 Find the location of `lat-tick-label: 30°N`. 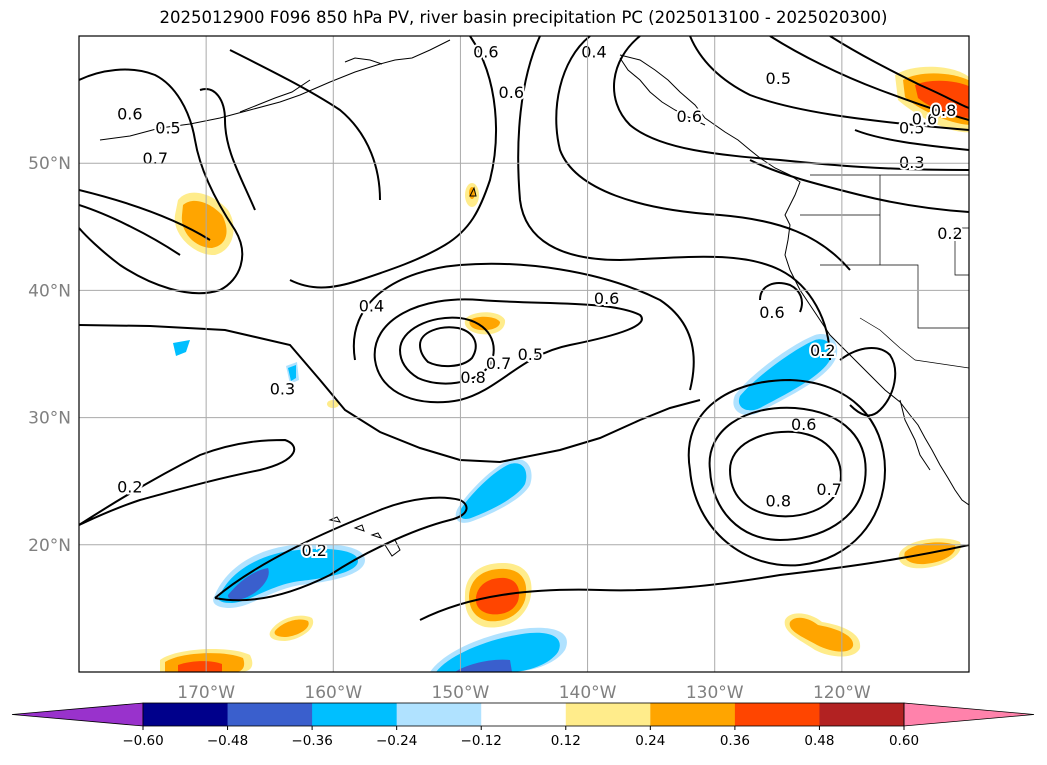

lat-tick-label: 30°N is located at coordinates (49, 419).